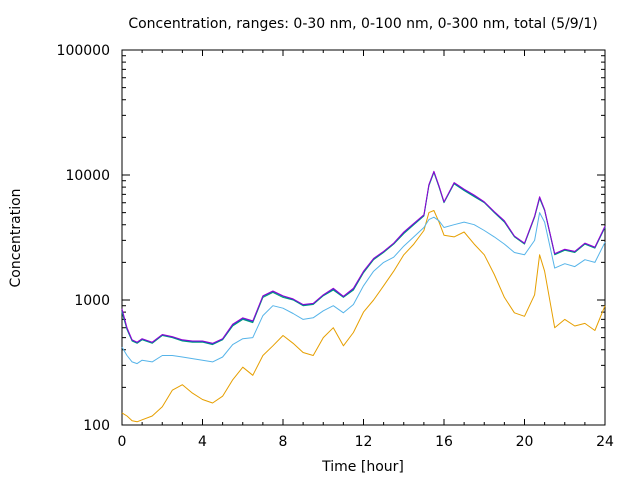 The width and height of the screenshot is (640, 480). What do you see at coordinates (87, 176) in the screenshot?
I see `y-tick-label: 10000` at bounding box center [87, 176].